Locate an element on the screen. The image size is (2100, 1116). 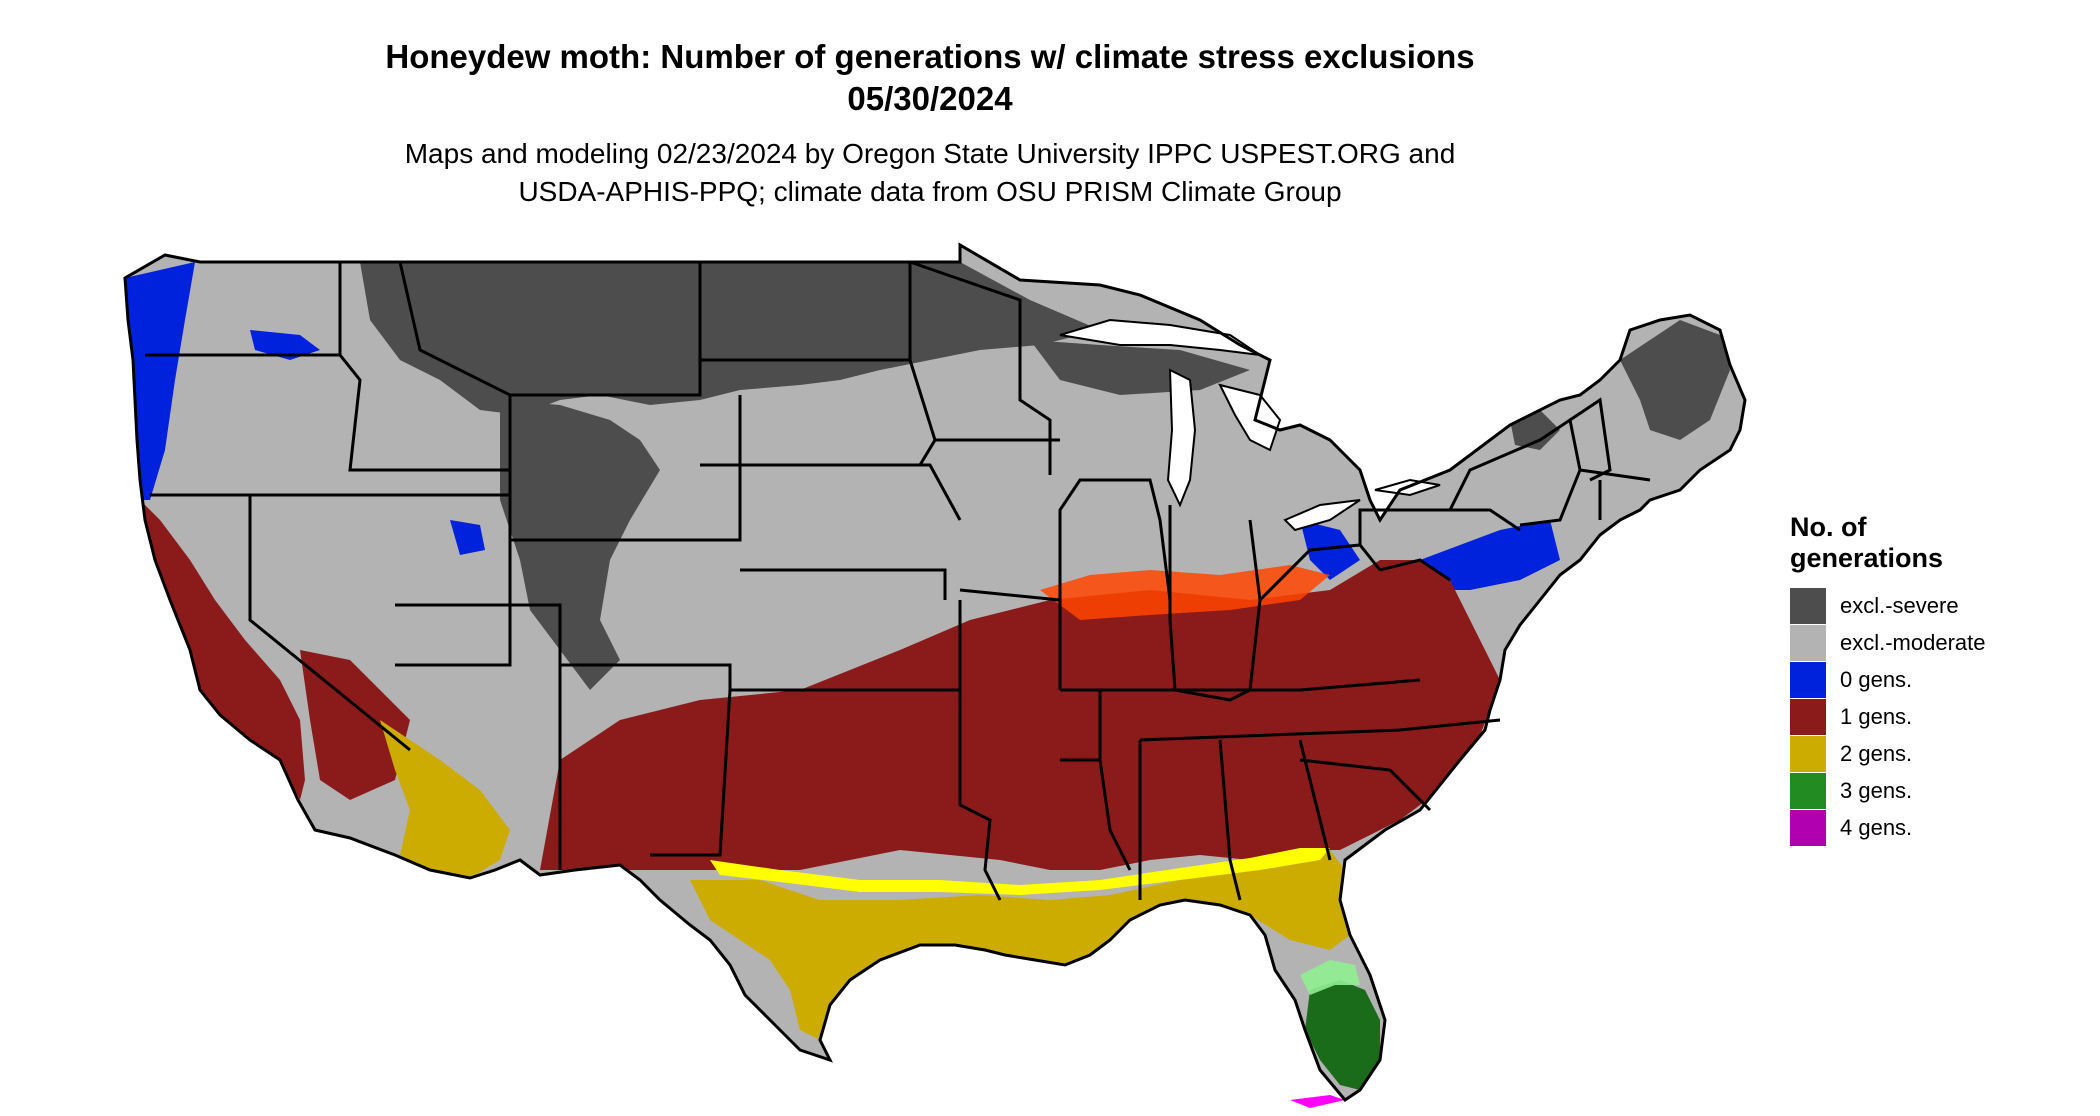
zone-keys-magenta is located at coordinates (1317, 1101).